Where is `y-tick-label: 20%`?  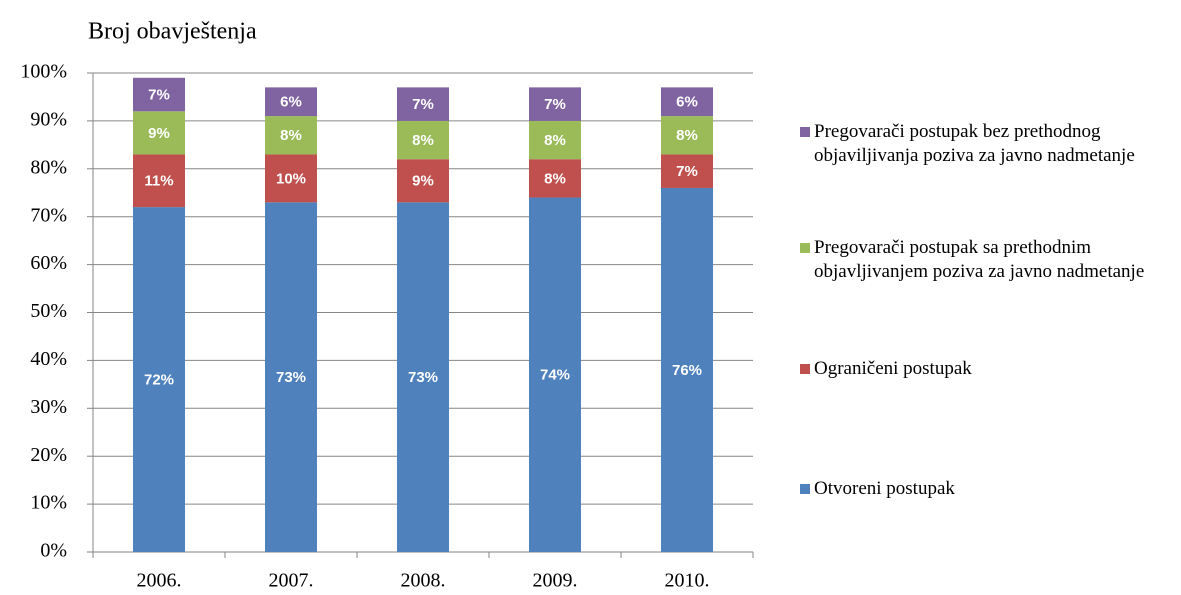 y-tick-label: 20% is located at coordinates (48, 455).